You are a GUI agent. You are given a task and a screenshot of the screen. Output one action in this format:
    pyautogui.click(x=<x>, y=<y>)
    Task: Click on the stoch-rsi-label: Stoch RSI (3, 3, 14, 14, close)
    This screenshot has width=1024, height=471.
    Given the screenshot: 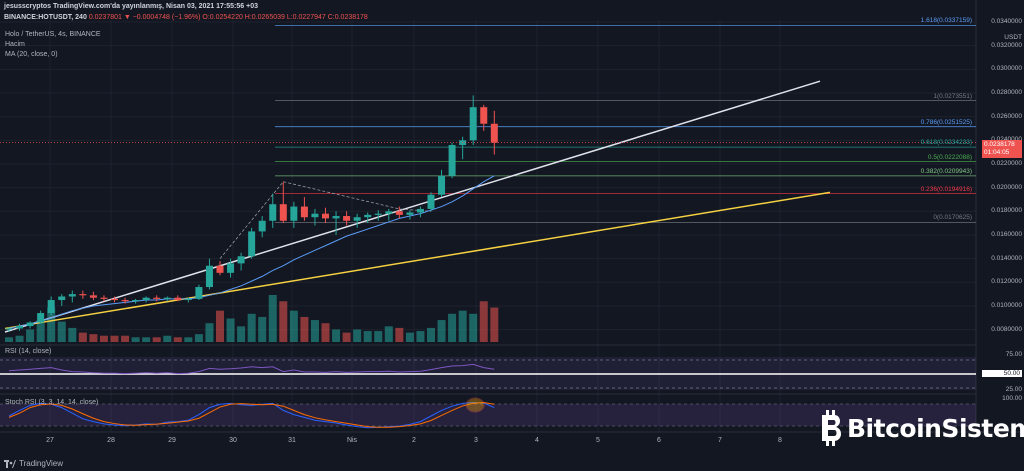 What is the action you would take?
    pyautogui.click(x=52, y=402)
    